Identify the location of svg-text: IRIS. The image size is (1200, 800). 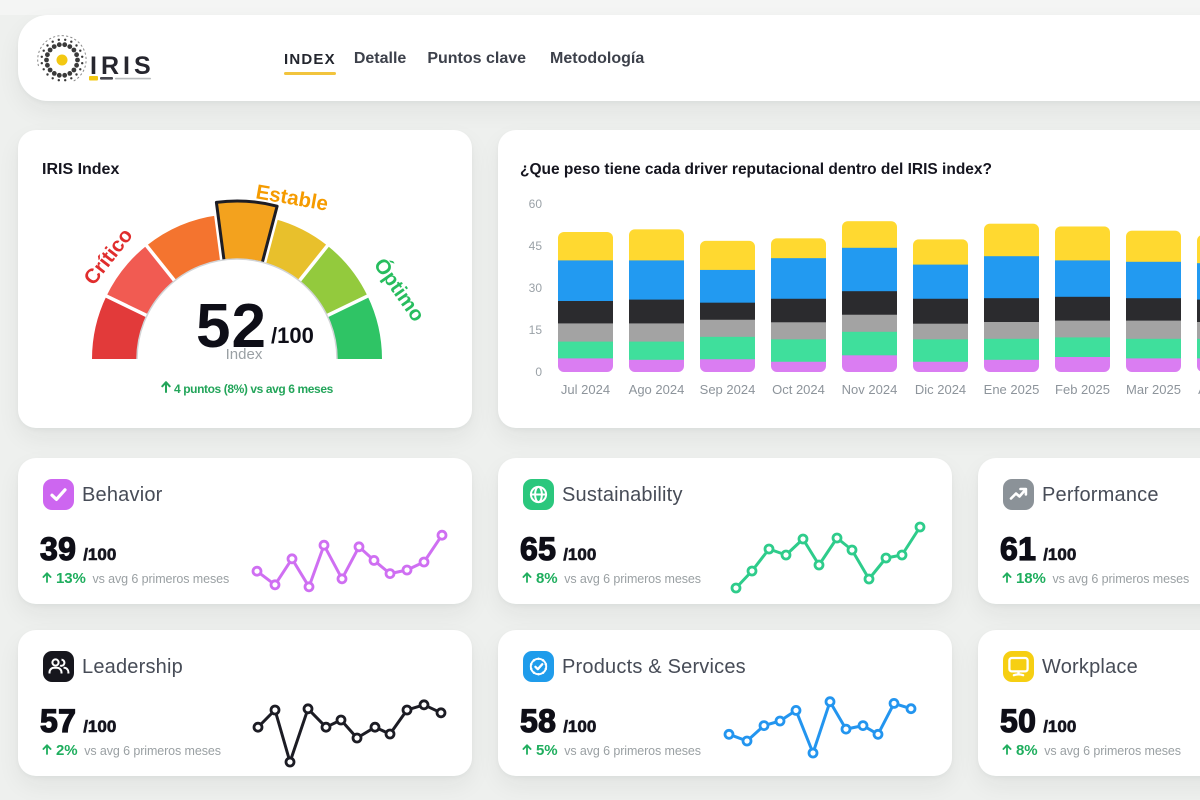
(122, 66).